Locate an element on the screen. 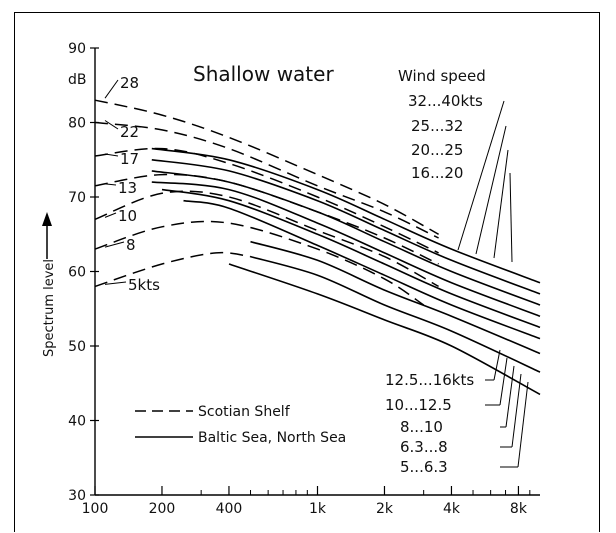 This screenshot has width=616, height=533. y-tick-label: 90 is located at coordinates (77, 49).